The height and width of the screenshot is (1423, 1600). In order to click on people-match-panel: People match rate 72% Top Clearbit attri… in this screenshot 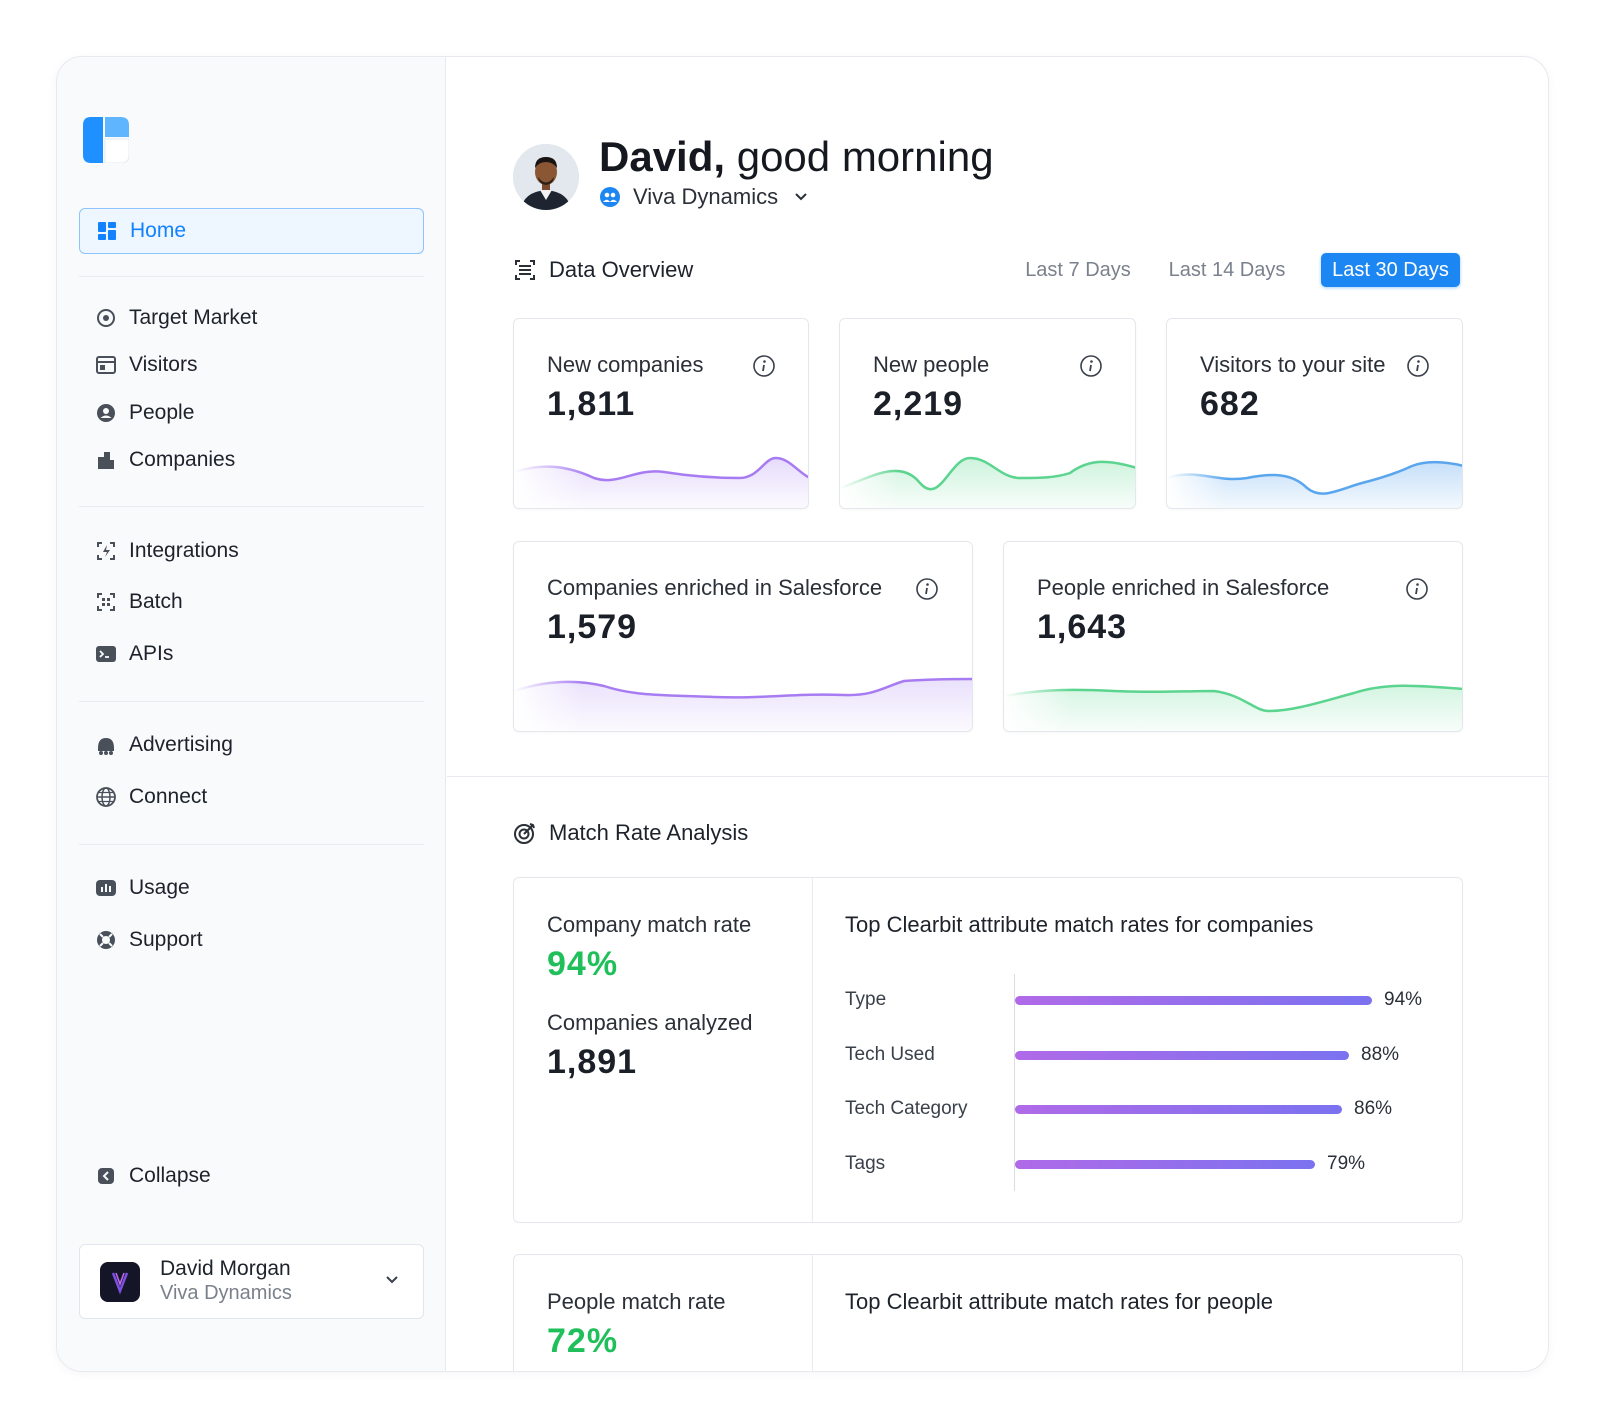, I will do `click(988, 1312)`.